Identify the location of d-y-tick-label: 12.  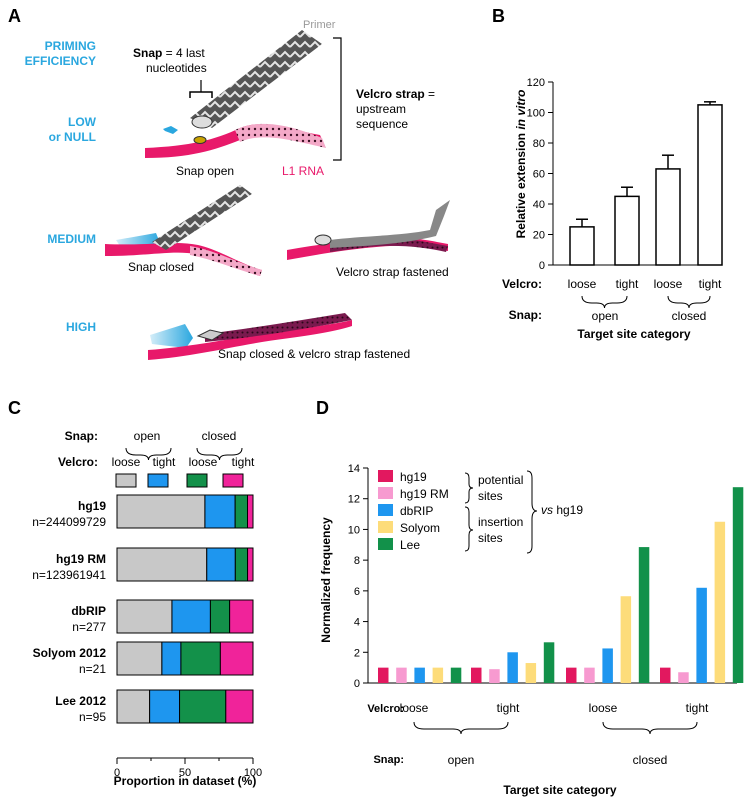
(354, 500).